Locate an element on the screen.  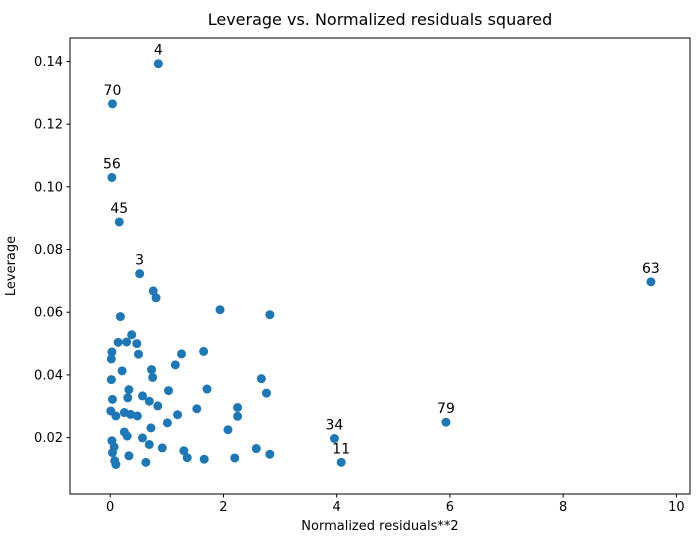
point-label-3: 3 is located at coordinates (139, 261).